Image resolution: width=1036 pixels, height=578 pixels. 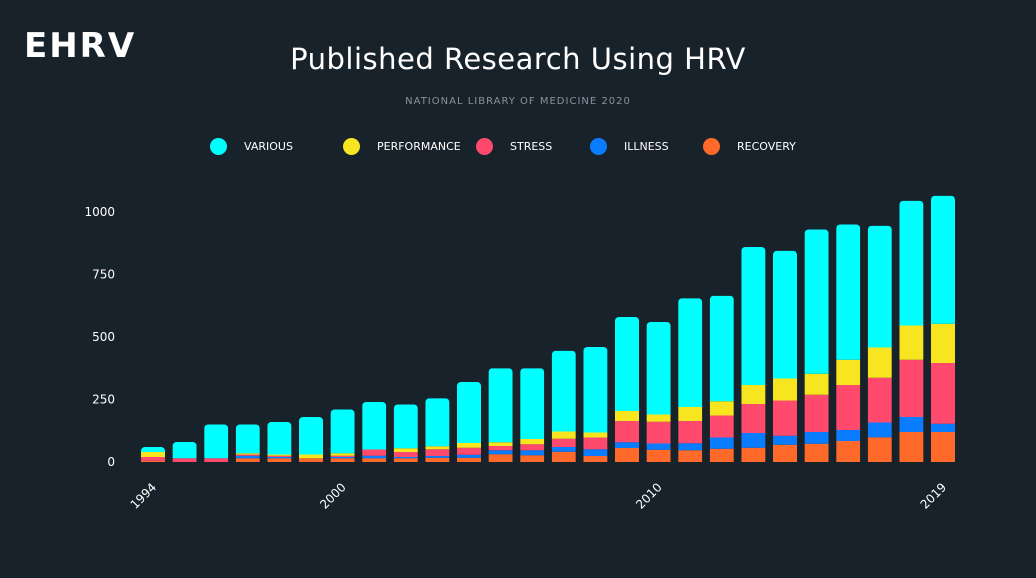 What do you see at coordinates (646, 146) in the screenshot?
I see `legend-label: ILLNESS` at bounding box center [646, 146].